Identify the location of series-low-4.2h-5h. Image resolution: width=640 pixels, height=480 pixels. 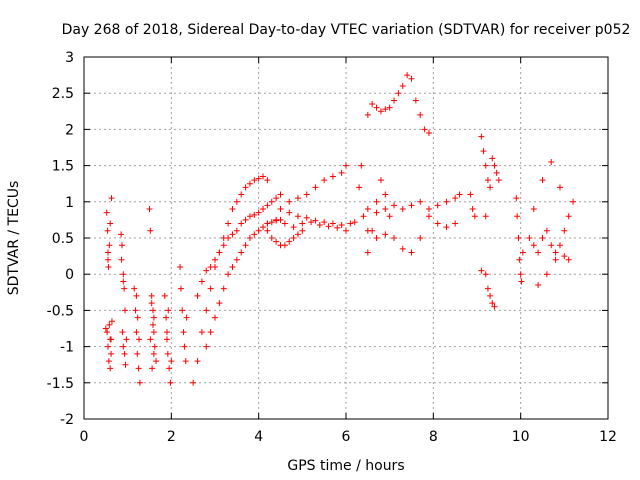
(285, 238).